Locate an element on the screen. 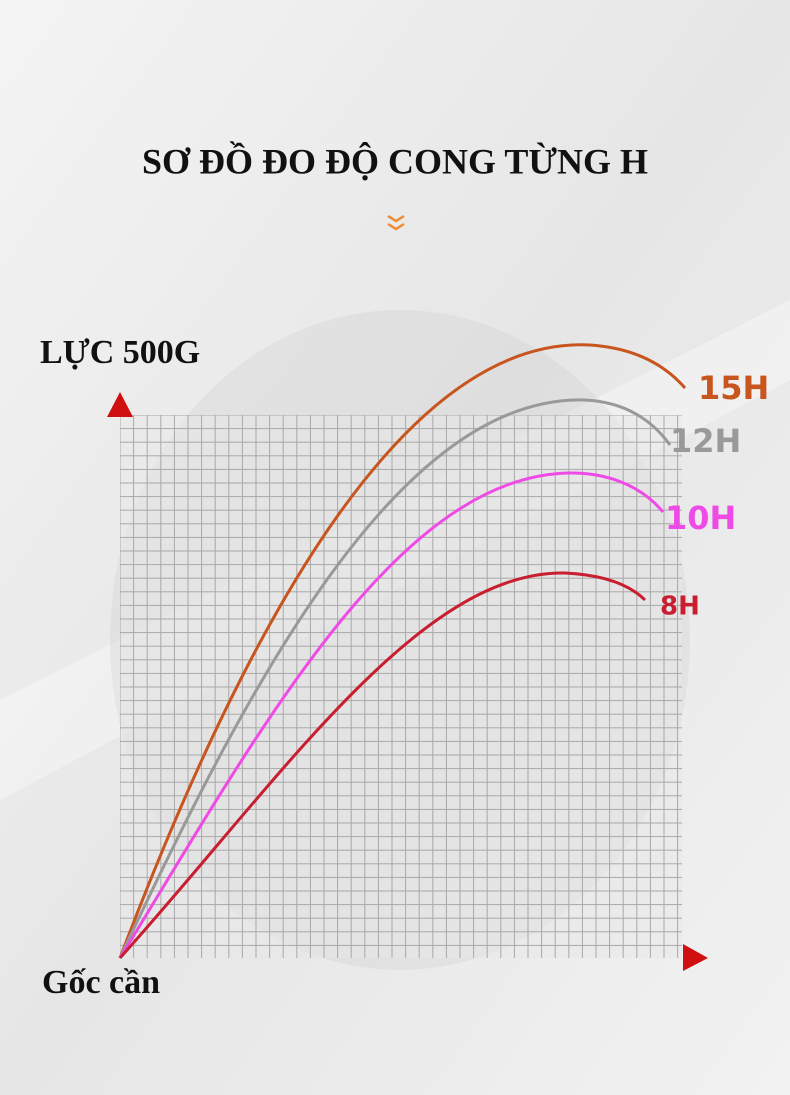 The width and height of the screenshot is (790, 1095). curve-label: 12H is located at coordinates (705, 441).